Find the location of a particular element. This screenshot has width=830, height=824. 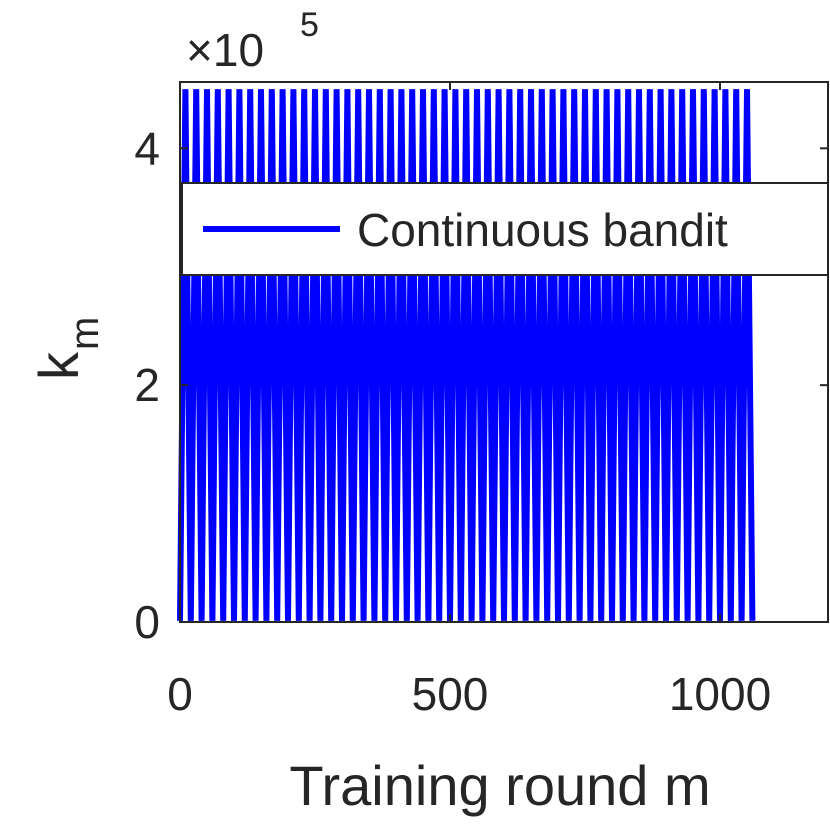

legend-label: Continuous bandit is located at coordinates (542, 230).